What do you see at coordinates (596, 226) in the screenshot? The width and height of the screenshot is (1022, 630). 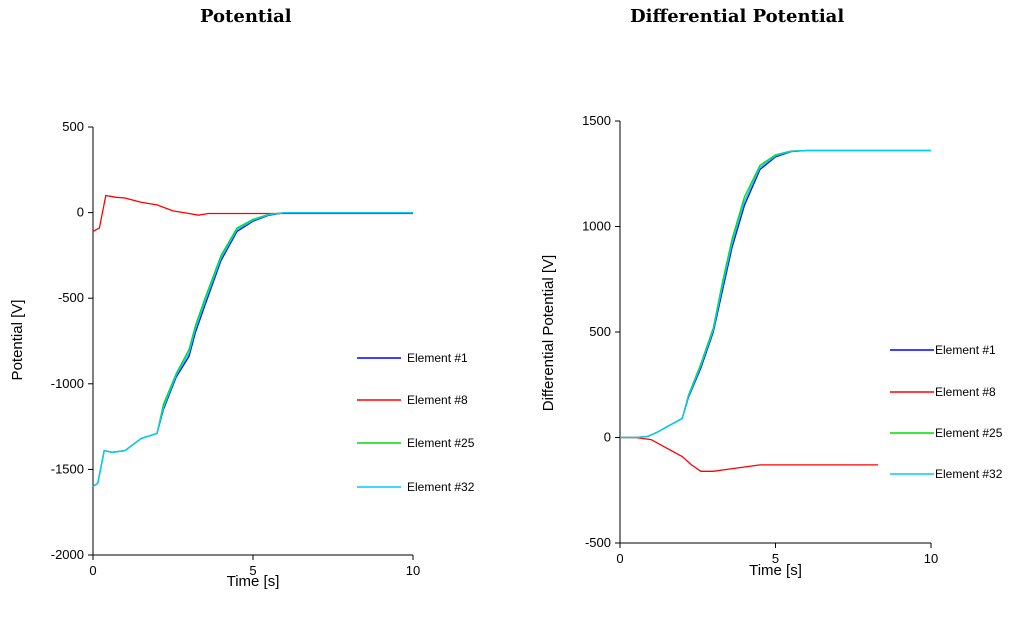 I see `y-tick-label: 1000` at bounding box center [596, 226].